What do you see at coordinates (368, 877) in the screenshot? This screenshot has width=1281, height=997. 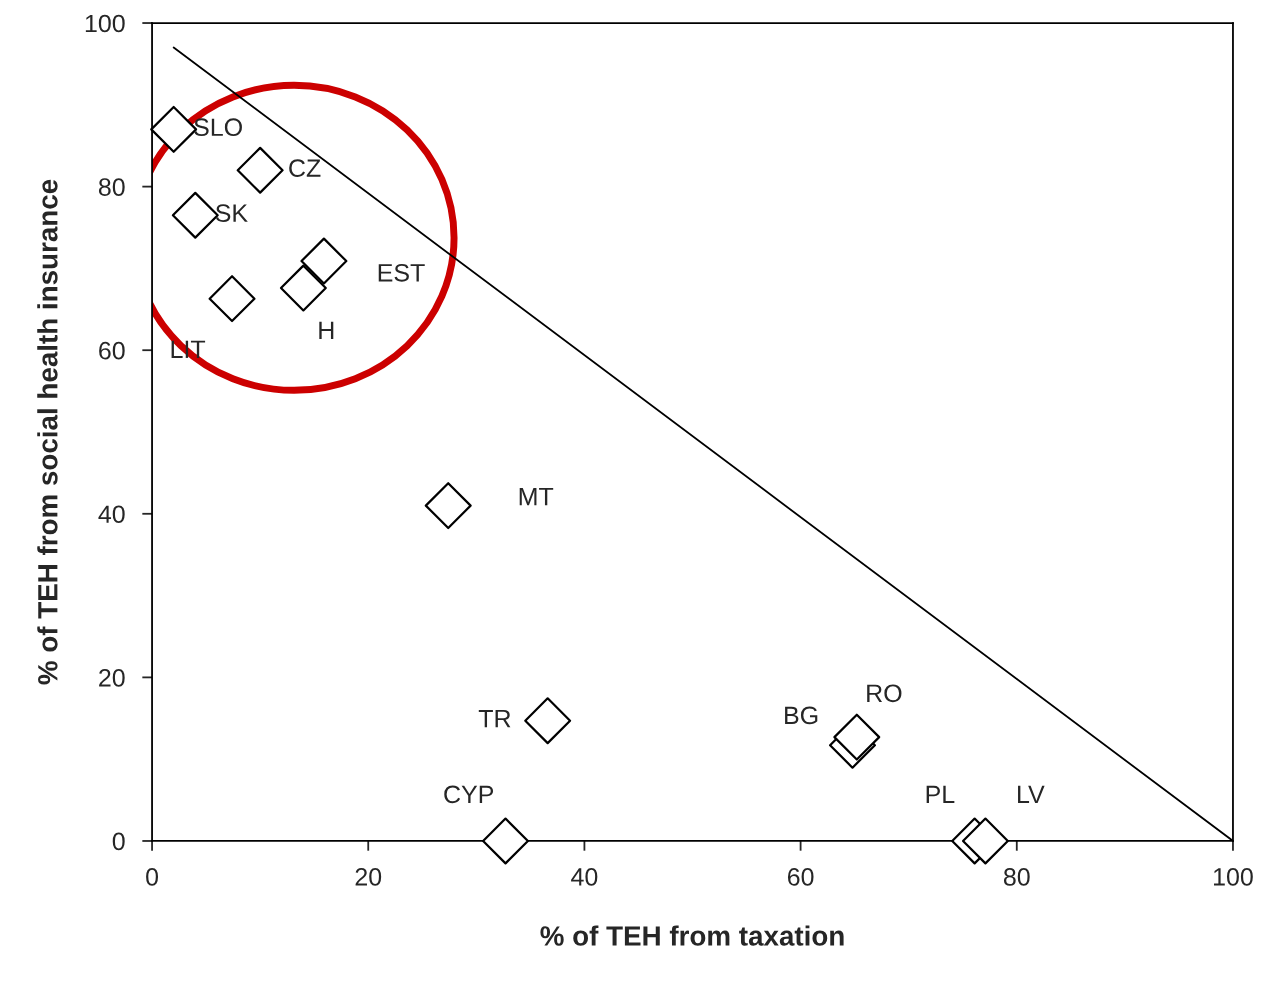 I see `x-tick-label: 20` at bounding box center [368, 877].